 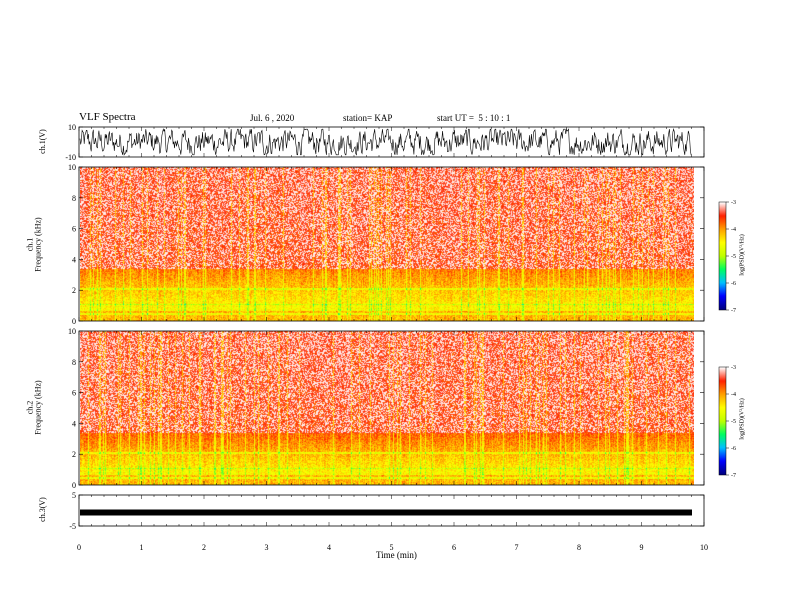 I want to click on x-tick-label: 8, so click(x=579, y=547).